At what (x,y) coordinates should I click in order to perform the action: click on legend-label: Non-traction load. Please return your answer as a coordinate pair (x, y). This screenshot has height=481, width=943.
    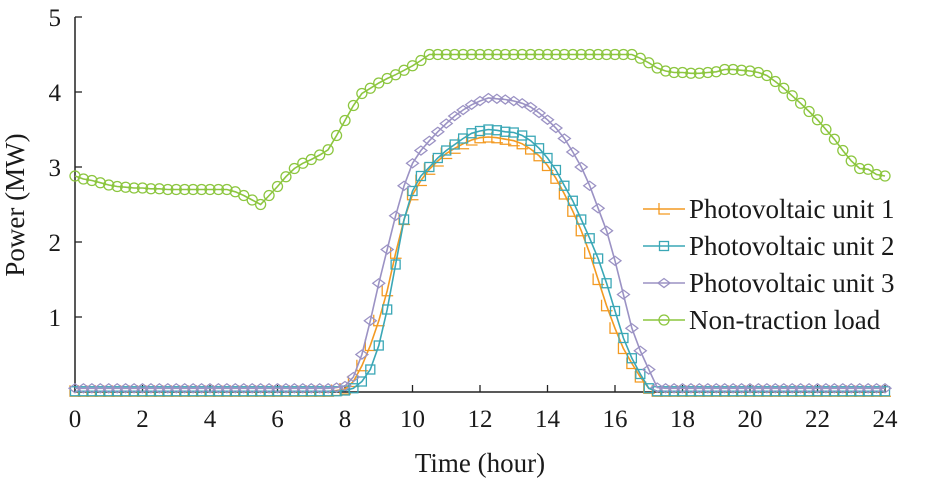
    Looking at the image, I should click on (785, 320).